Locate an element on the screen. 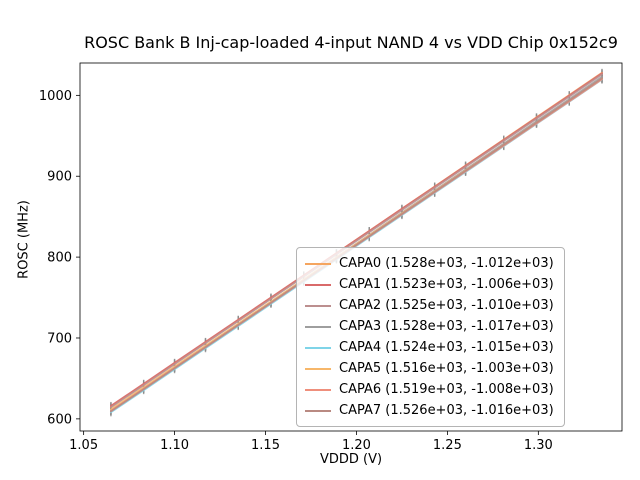  legend-label: CAPA5 (1.516e+03, -1.003e+03) is located at coordinates (446, 368).